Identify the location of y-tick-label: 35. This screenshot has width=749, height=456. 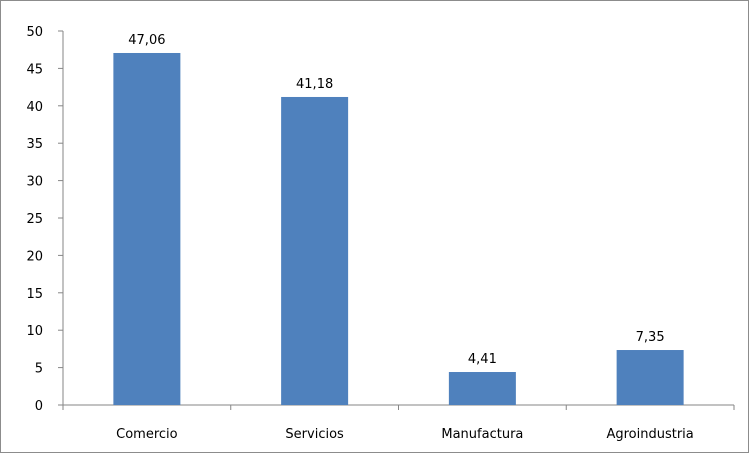
(34, 144).